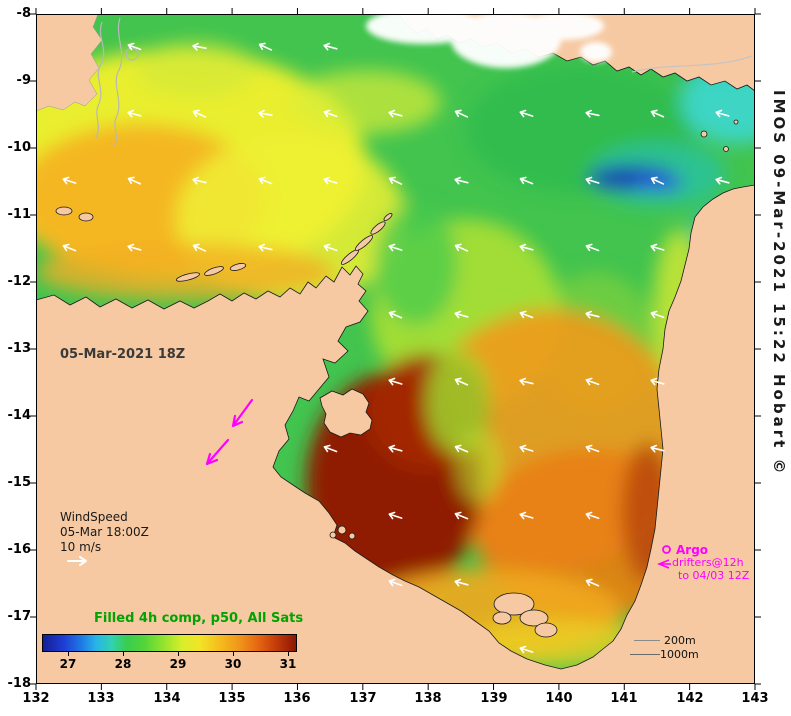 This screenshot has width=791, height=716. What do you see at coordinates (708, 562) in the screenshot?
I see `drifter-legend-line1: drifters@12h` at bounding box center [708, 562].